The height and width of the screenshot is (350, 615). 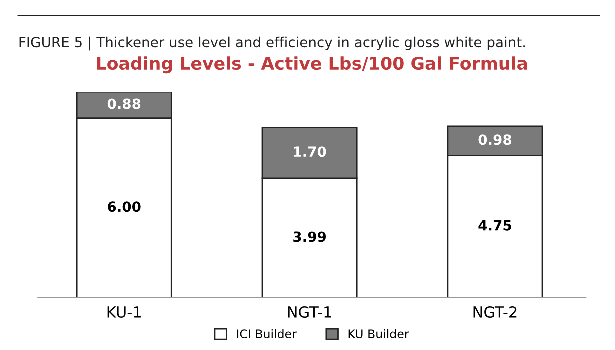 I want to click on data-label: 0.98, so click(x=495, y=140).